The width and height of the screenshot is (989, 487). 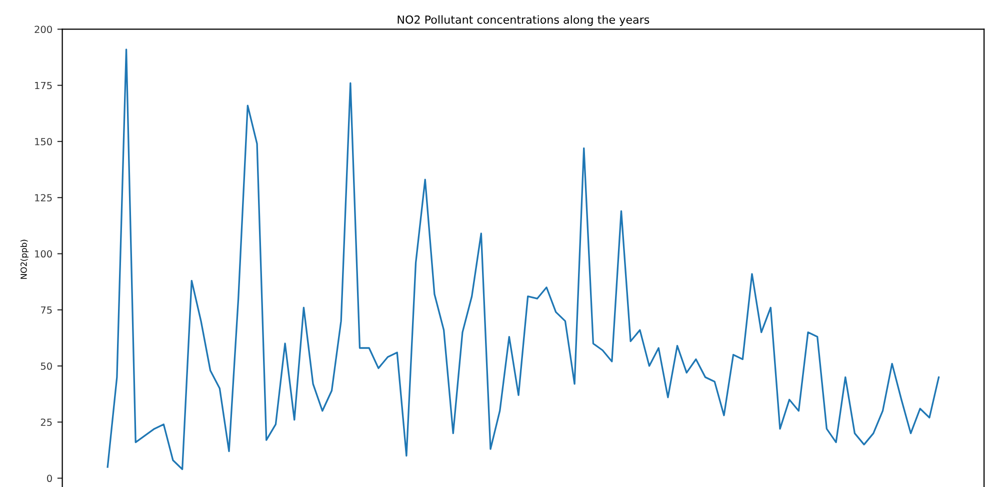 What do you see at coordinates (43, 254) in the screenshot?
I see `y-tick-label: 100` at bounding box center [43, 254].